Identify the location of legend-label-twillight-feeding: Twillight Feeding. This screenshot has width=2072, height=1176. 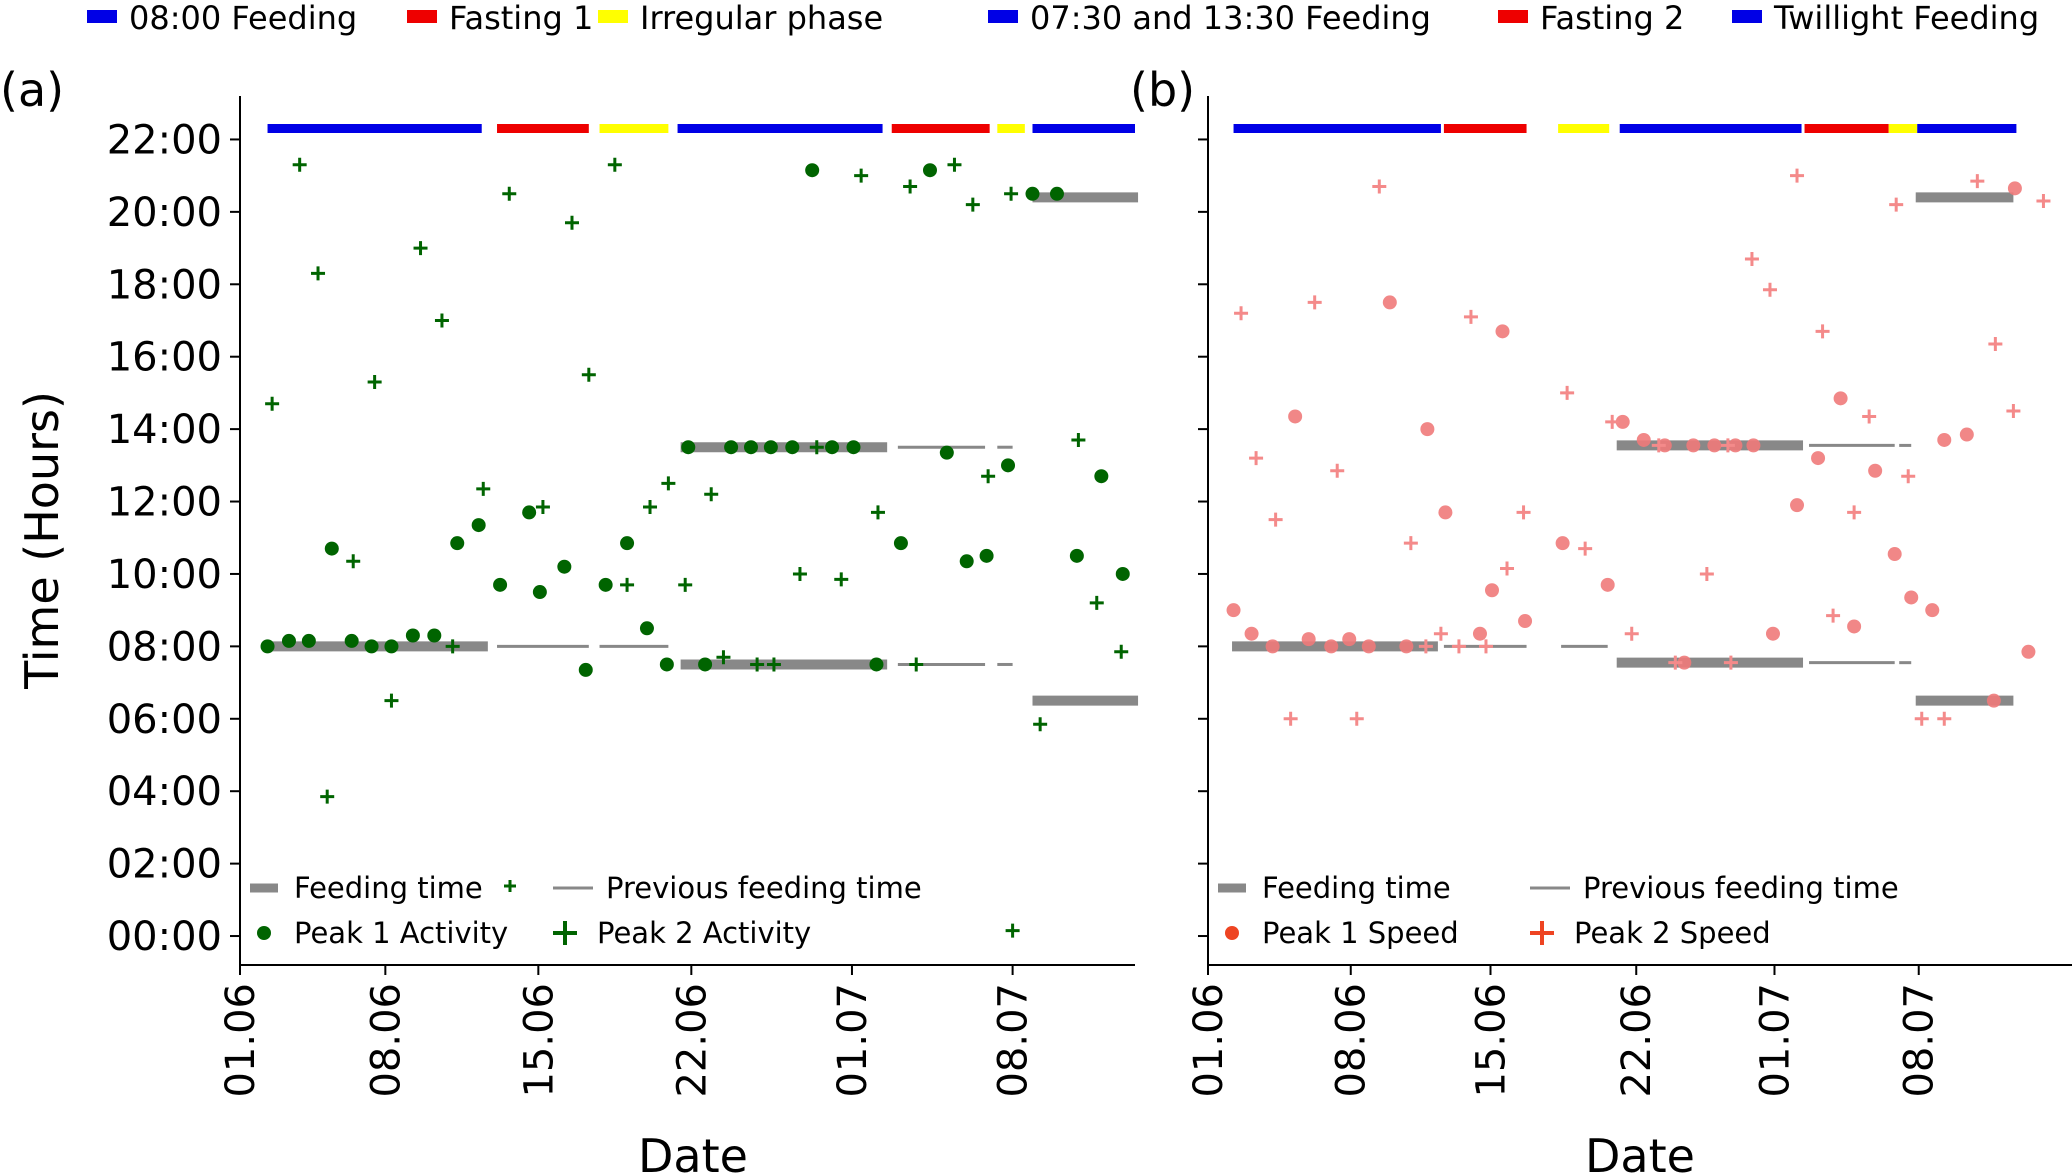
(1906, 18).